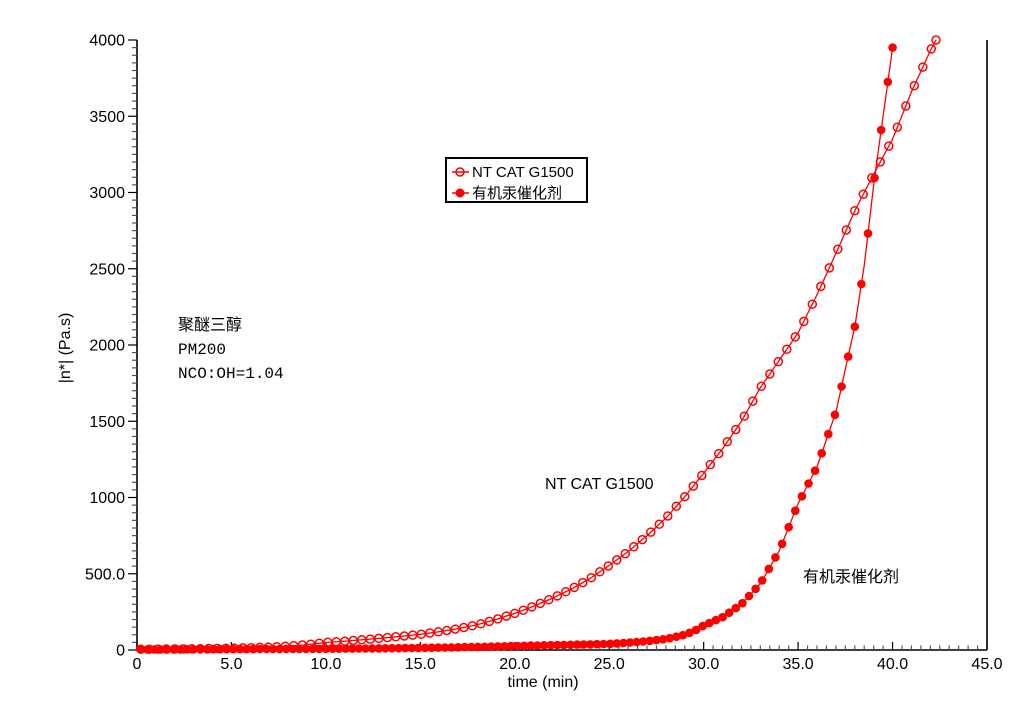 The height and width of the screenshot is (702, 1032). What do you see at coordinates (107, 41) in the screenshot?
I see `y-tick-label: 4000` at bounding box center [107, 41].